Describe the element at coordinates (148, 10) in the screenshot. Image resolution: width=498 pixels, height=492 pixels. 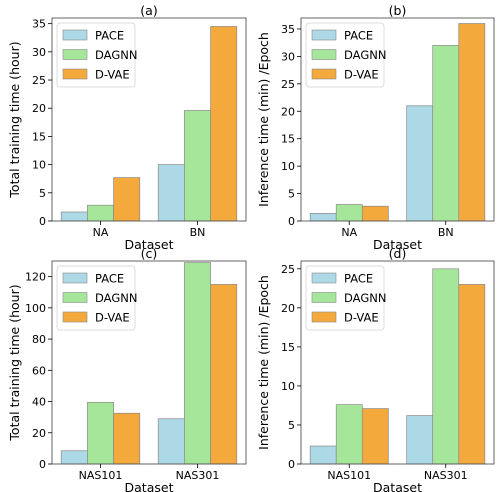
I see `chart-title: (a)` at that location.